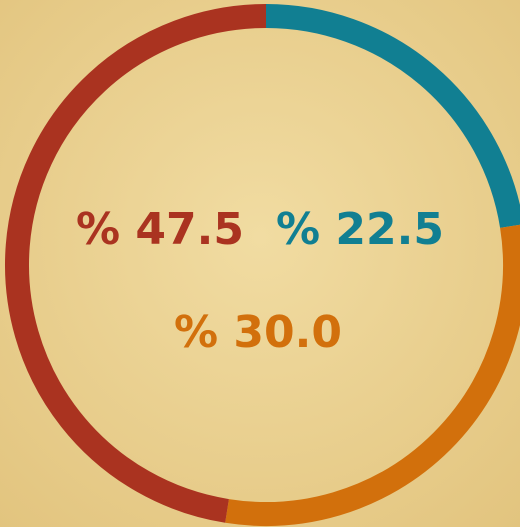 This screenshot has width=520, height=527. Describe the element at coordinates (258, 332) in the screenshot. I see `value-label: % 30.0` at that location.